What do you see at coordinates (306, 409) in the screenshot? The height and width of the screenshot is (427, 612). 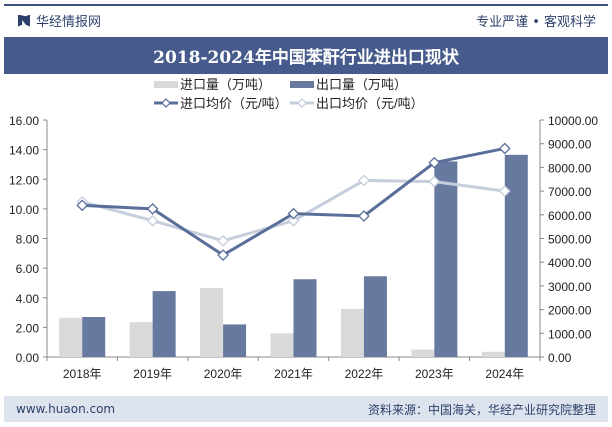 I see `footer: www.huaon.com 资料来源：中国海关，华经产业研究院整理` at bounding box center [306, 409].